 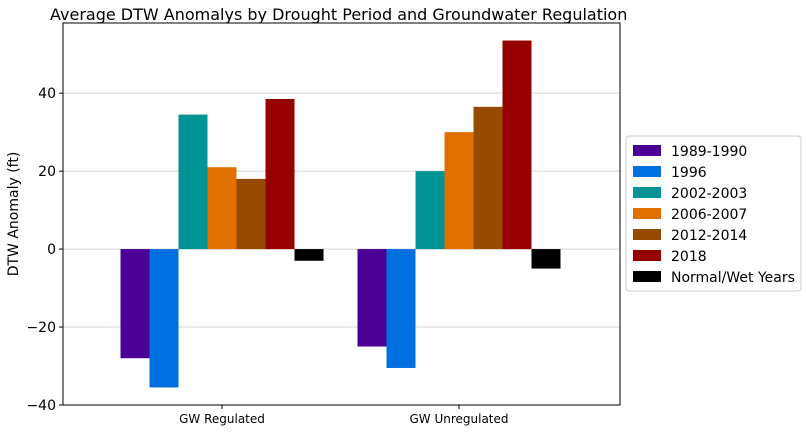 What do you see at coordinates (709, 152) in the screenshot?
I see `legend-label: 1989-1990` at bounding box center [709, 152].